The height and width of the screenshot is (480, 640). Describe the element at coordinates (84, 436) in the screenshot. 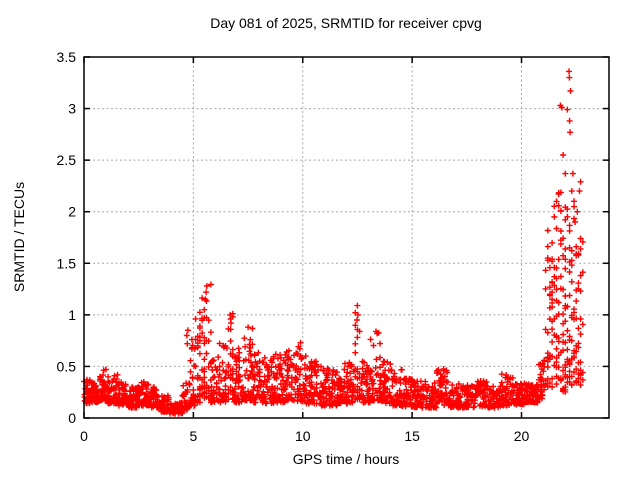

I see `x-tick-label: 0` at that location.